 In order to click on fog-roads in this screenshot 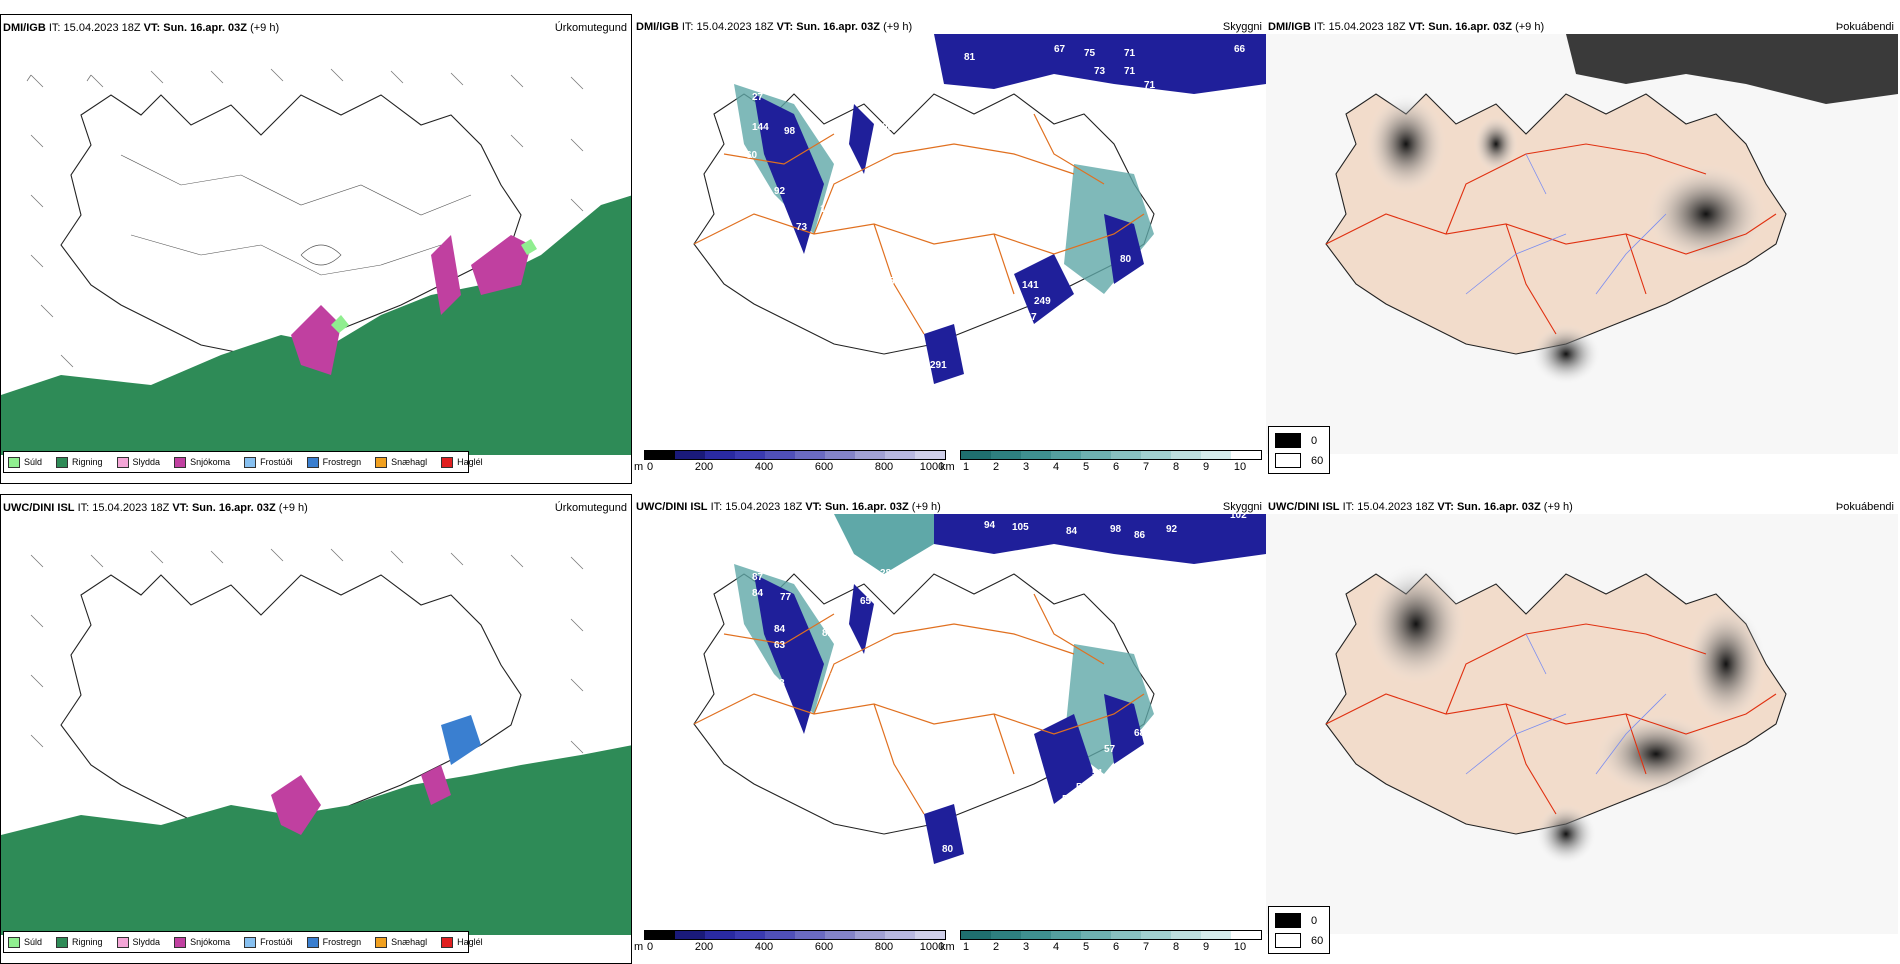, I will do `click(1551, 239)`.